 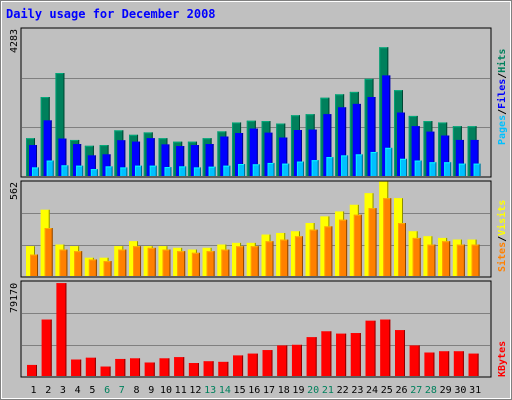 What do you see at coordinates (401, 390) in the screenshot?
I see `day-label: 26` at bounding box center [401, 390].